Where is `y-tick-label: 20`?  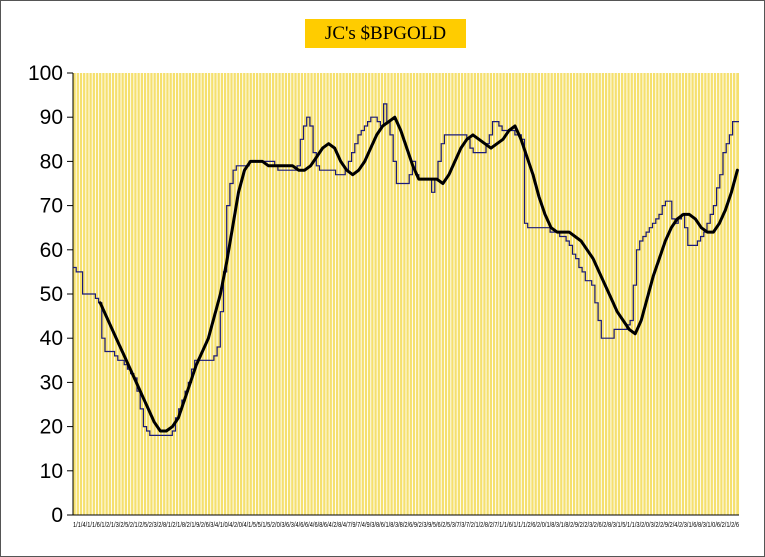 y-tick-label: 20 is located at coordinates (51, 427).